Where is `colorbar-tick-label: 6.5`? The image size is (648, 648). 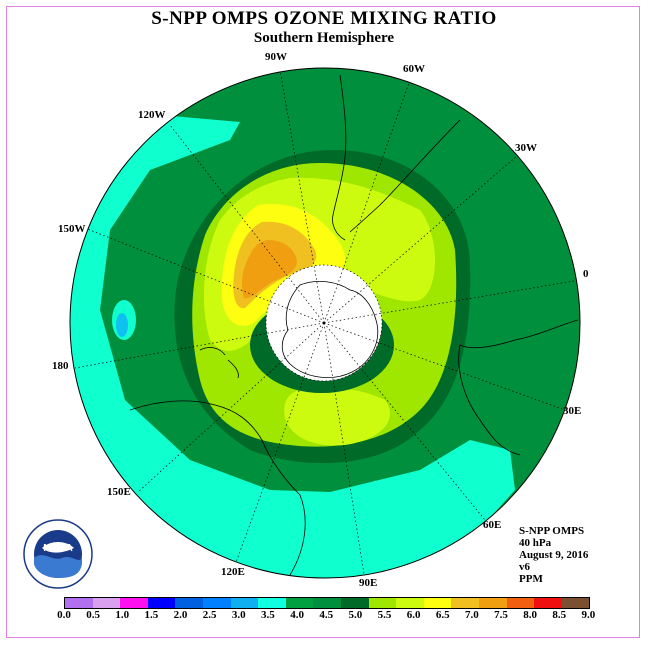 colorbar-tick-label: 6.5 is located at coordinates (442, 615).